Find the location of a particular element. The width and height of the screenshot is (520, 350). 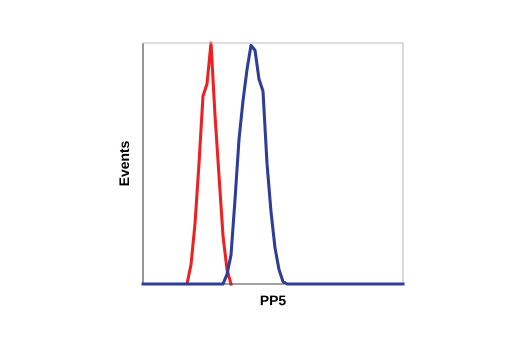

y-axis-title: Events is located at coordinates (124, 163).